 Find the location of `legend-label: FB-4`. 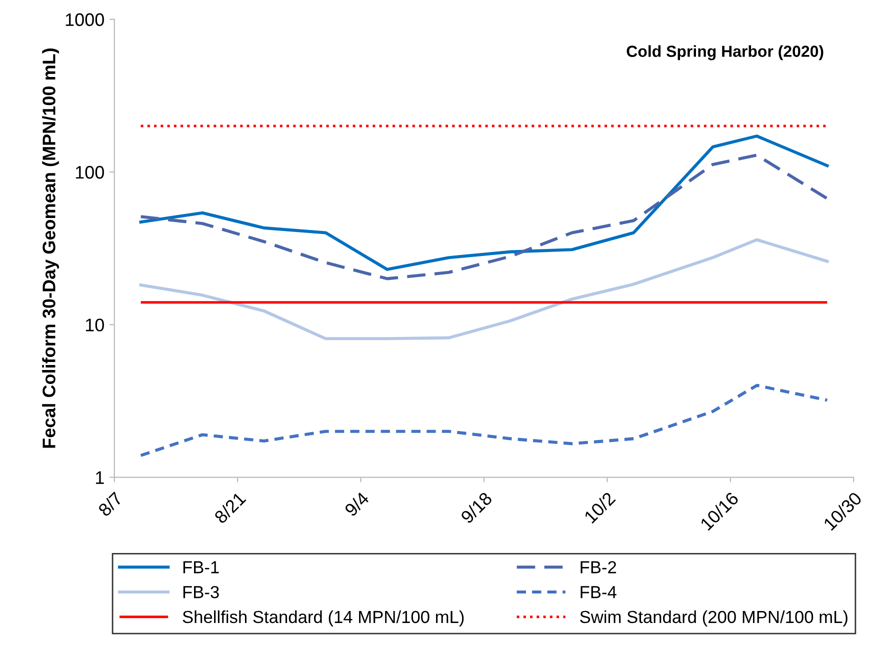

legend-label: FB-4 is located at coordinates (598, 592).